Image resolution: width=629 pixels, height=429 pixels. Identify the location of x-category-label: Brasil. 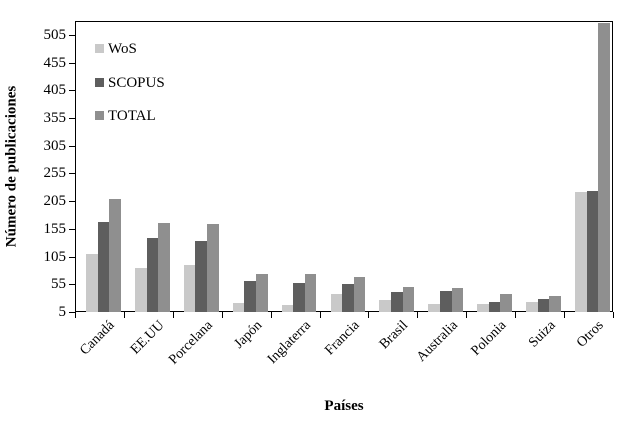
(394, 335).